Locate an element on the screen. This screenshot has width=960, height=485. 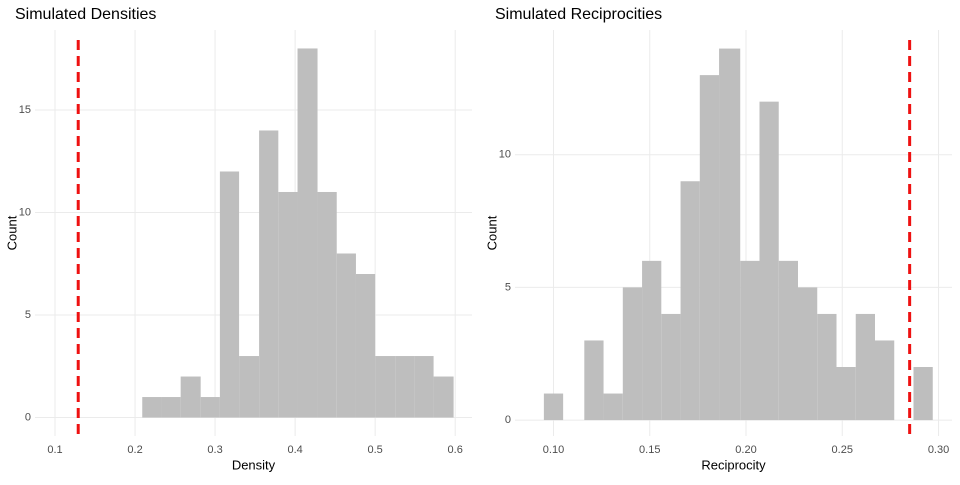
y-tick-label: 15 is located at coordinates (25, 110).